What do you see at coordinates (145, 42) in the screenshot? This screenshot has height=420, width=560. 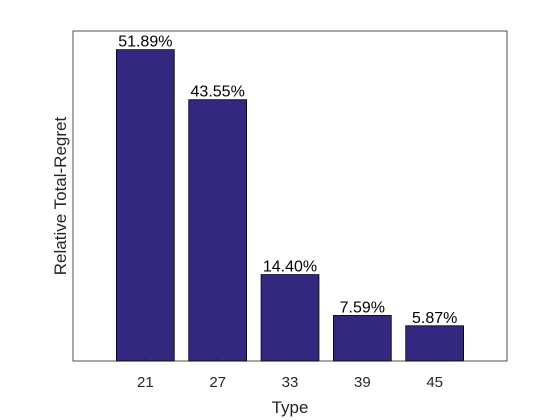 I see `data-label-21: 51.89%` at bounding box center [145, 42].